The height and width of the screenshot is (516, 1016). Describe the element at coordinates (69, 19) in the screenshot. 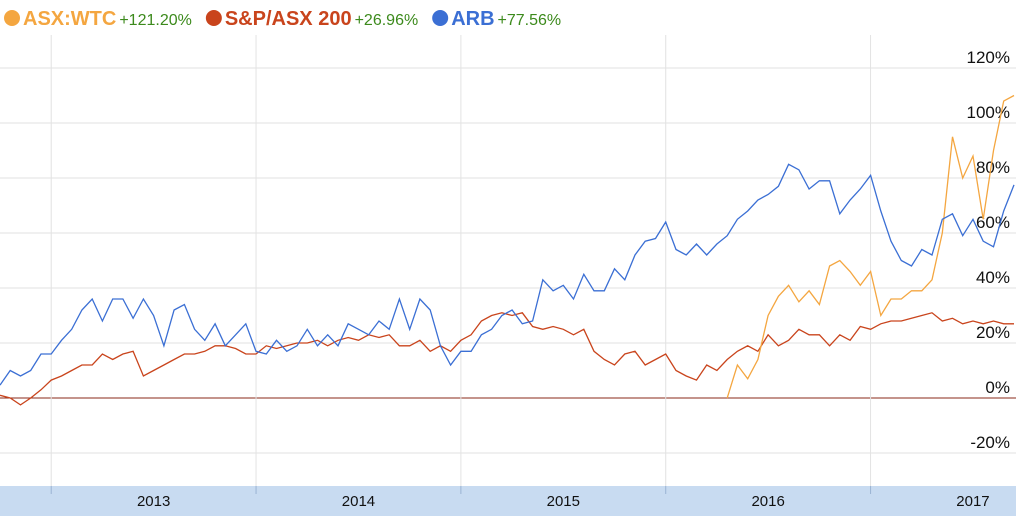

I see `legend-name: ASX:WTC` at that location.